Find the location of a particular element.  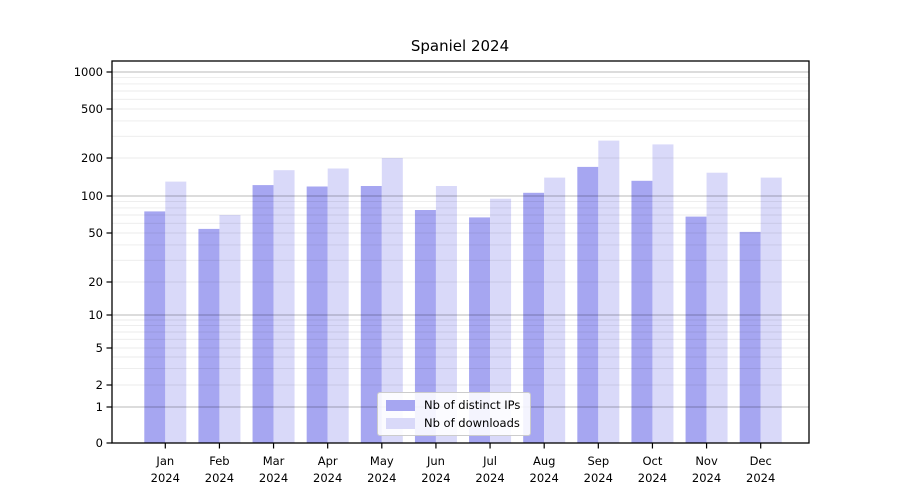

x-tick-label-jun: Jun 2024 is located at coordinates (435, 469).